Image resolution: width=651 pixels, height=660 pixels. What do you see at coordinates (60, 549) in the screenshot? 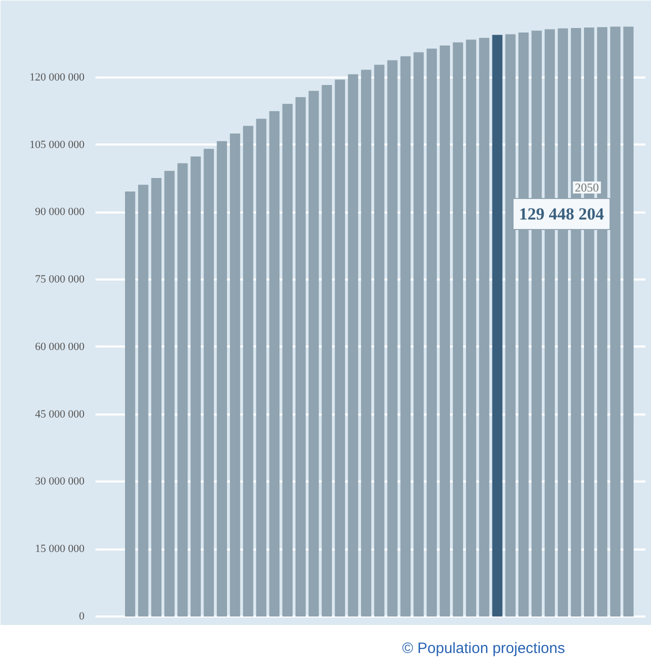
I see `y-tick-label: 15 000 000` at bounding box center [60, 549].